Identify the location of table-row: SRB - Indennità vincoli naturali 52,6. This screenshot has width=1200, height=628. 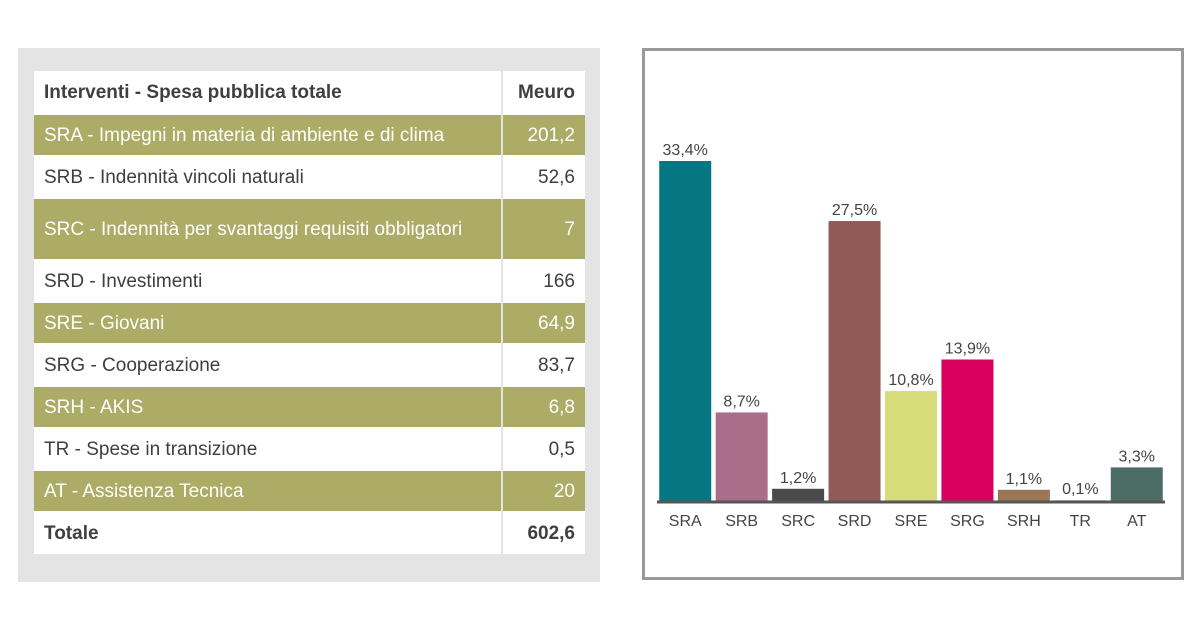
(309, 176).